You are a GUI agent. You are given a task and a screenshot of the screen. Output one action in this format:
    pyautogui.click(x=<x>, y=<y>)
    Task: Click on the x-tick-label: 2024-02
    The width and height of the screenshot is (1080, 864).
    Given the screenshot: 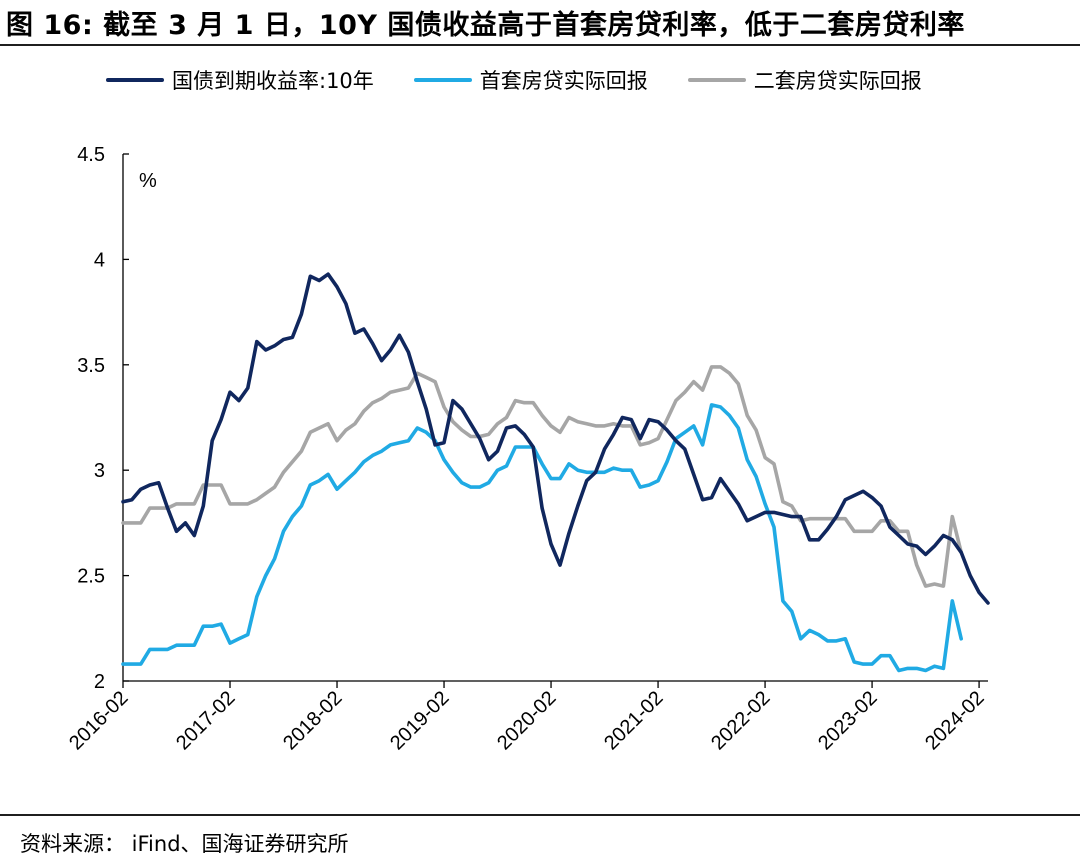 What is the action you would take?
    pyautogui.click(x=954, y=720)
    